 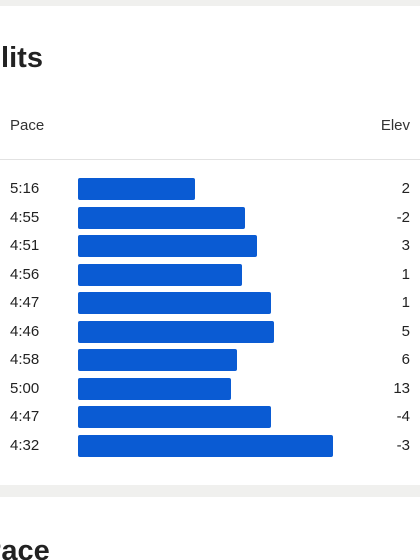 What do you see at coordinates (210, 528) in the screenshot?
I see `pace-card: Pace` at bounding box center [210, 528].